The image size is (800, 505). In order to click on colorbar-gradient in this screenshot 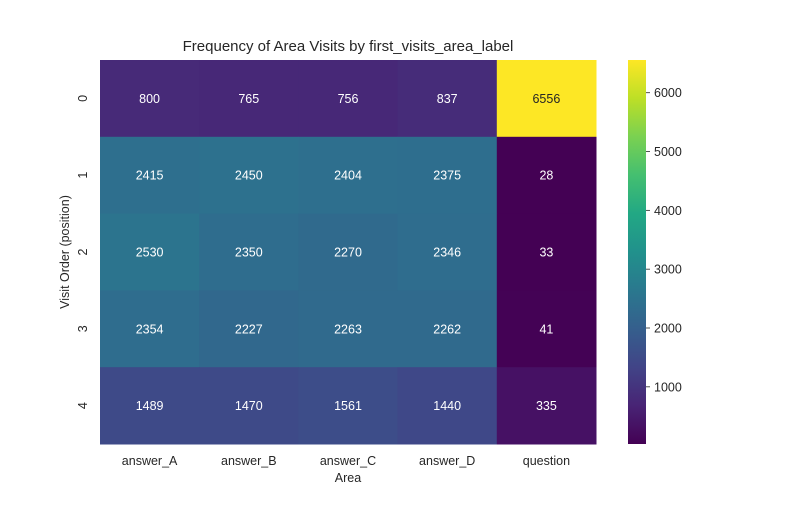, I will do `click(637, 252)`.